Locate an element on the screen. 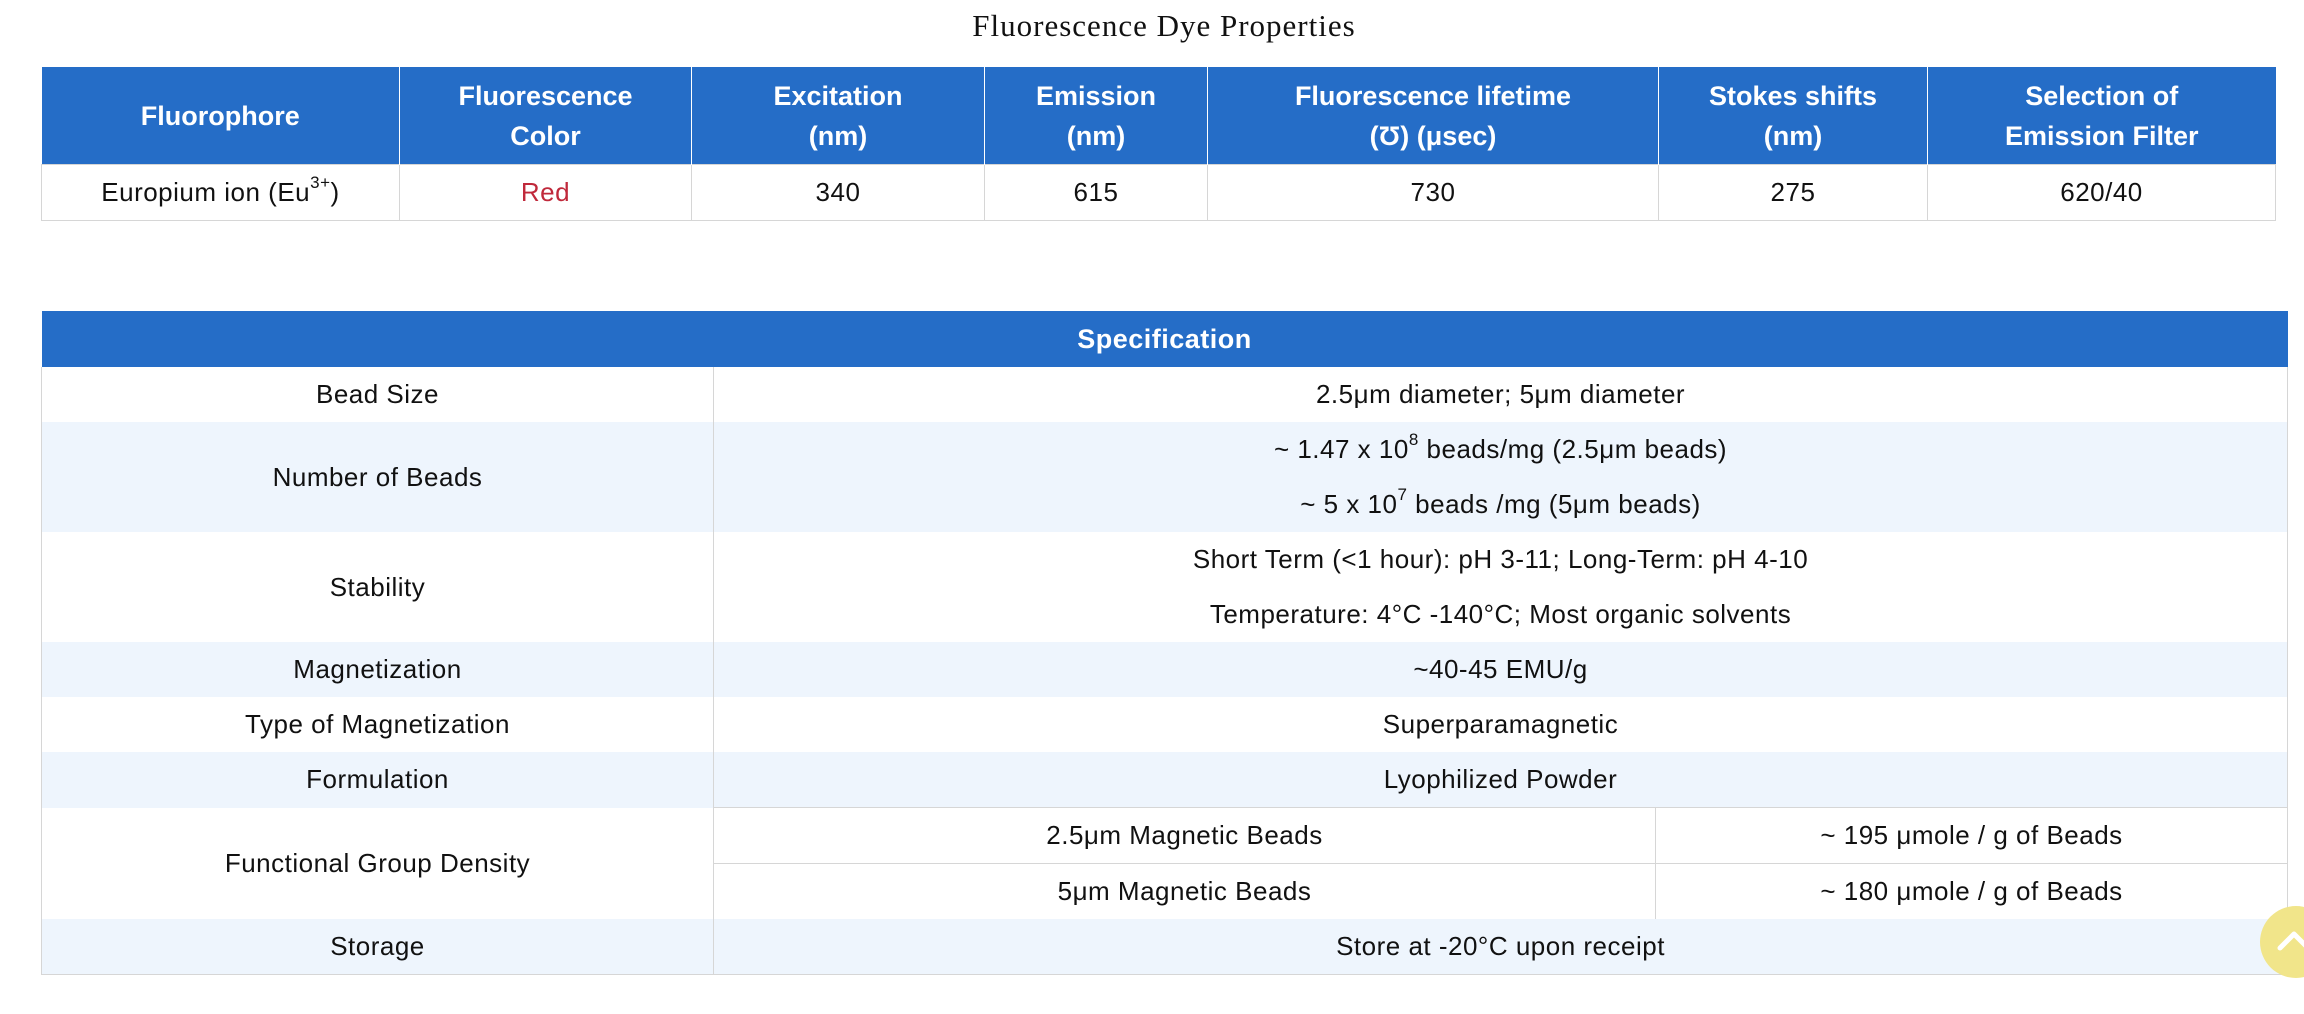  spec-row-number-of-beads-2: ~ 5 x 107 beads /mg (5μm beads) is located at coordinates (1165, 504).